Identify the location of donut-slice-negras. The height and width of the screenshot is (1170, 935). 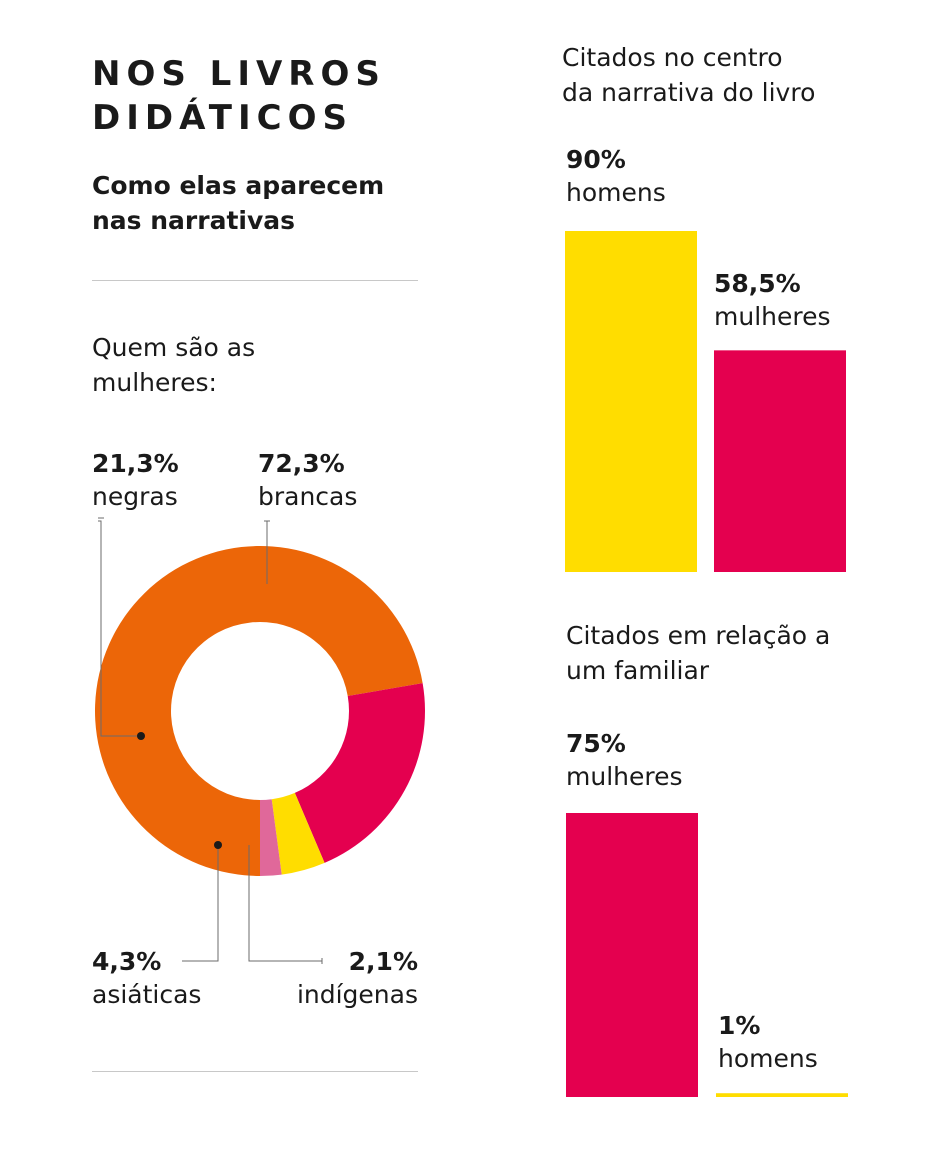
(359, 773).